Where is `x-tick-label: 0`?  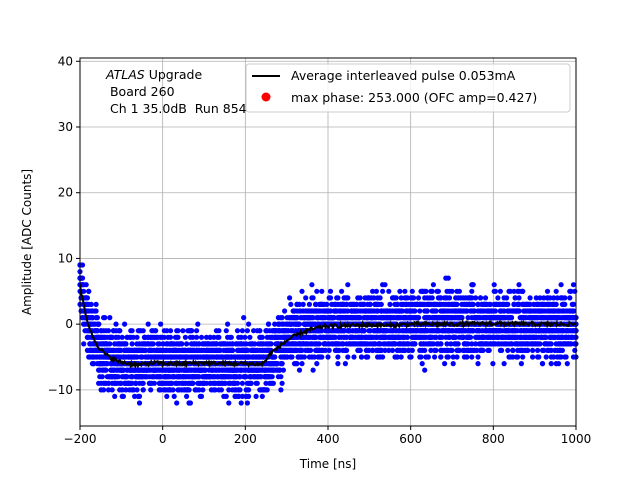
x-tick-label: 0 is located at coordinates (163, 439).